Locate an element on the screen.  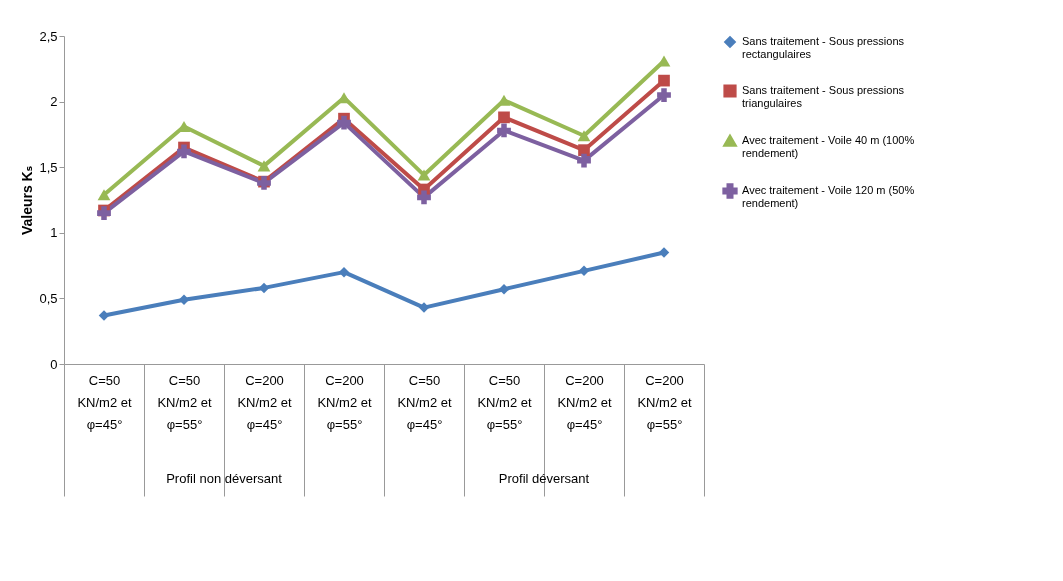
legend-label: Sans traitement - Sous pressions rectangulaires is located at coordinates (823, 47).